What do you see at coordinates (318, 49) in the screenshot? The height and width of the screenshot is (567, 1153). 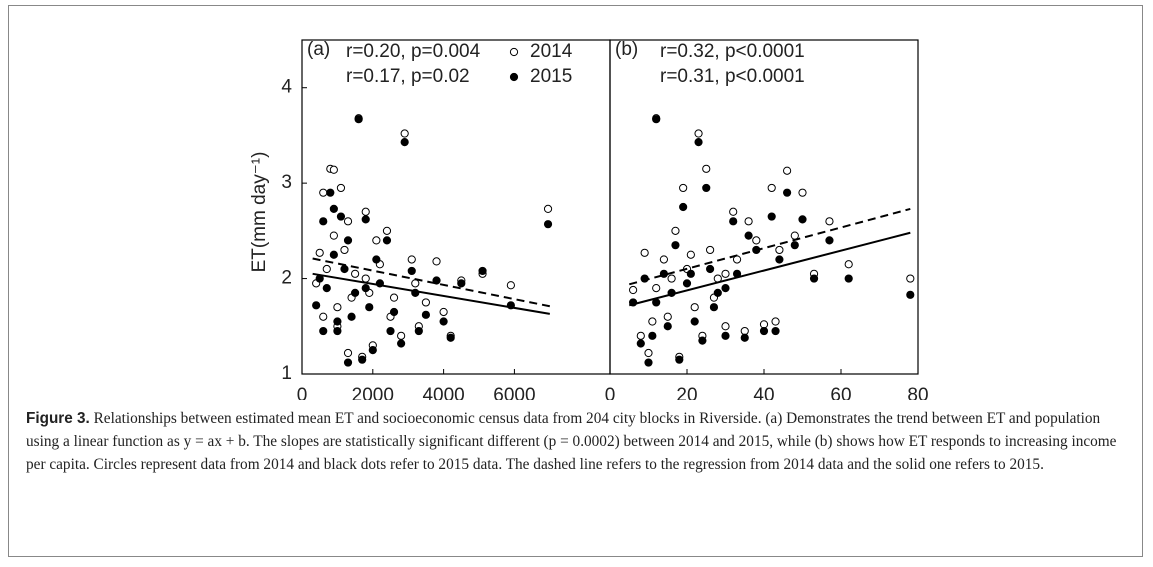 I see `panel-label: (a)` at bounding box center [318, 49].